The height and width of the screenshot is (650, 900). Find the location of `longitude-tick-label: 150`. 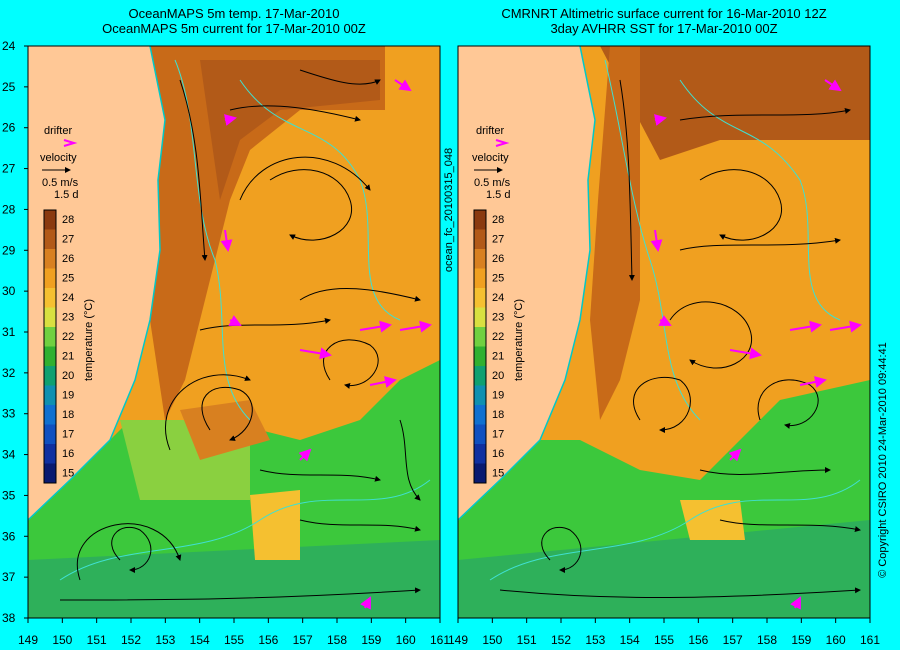

longitude-tick-label: 150 is located at coordinates (492, 640).